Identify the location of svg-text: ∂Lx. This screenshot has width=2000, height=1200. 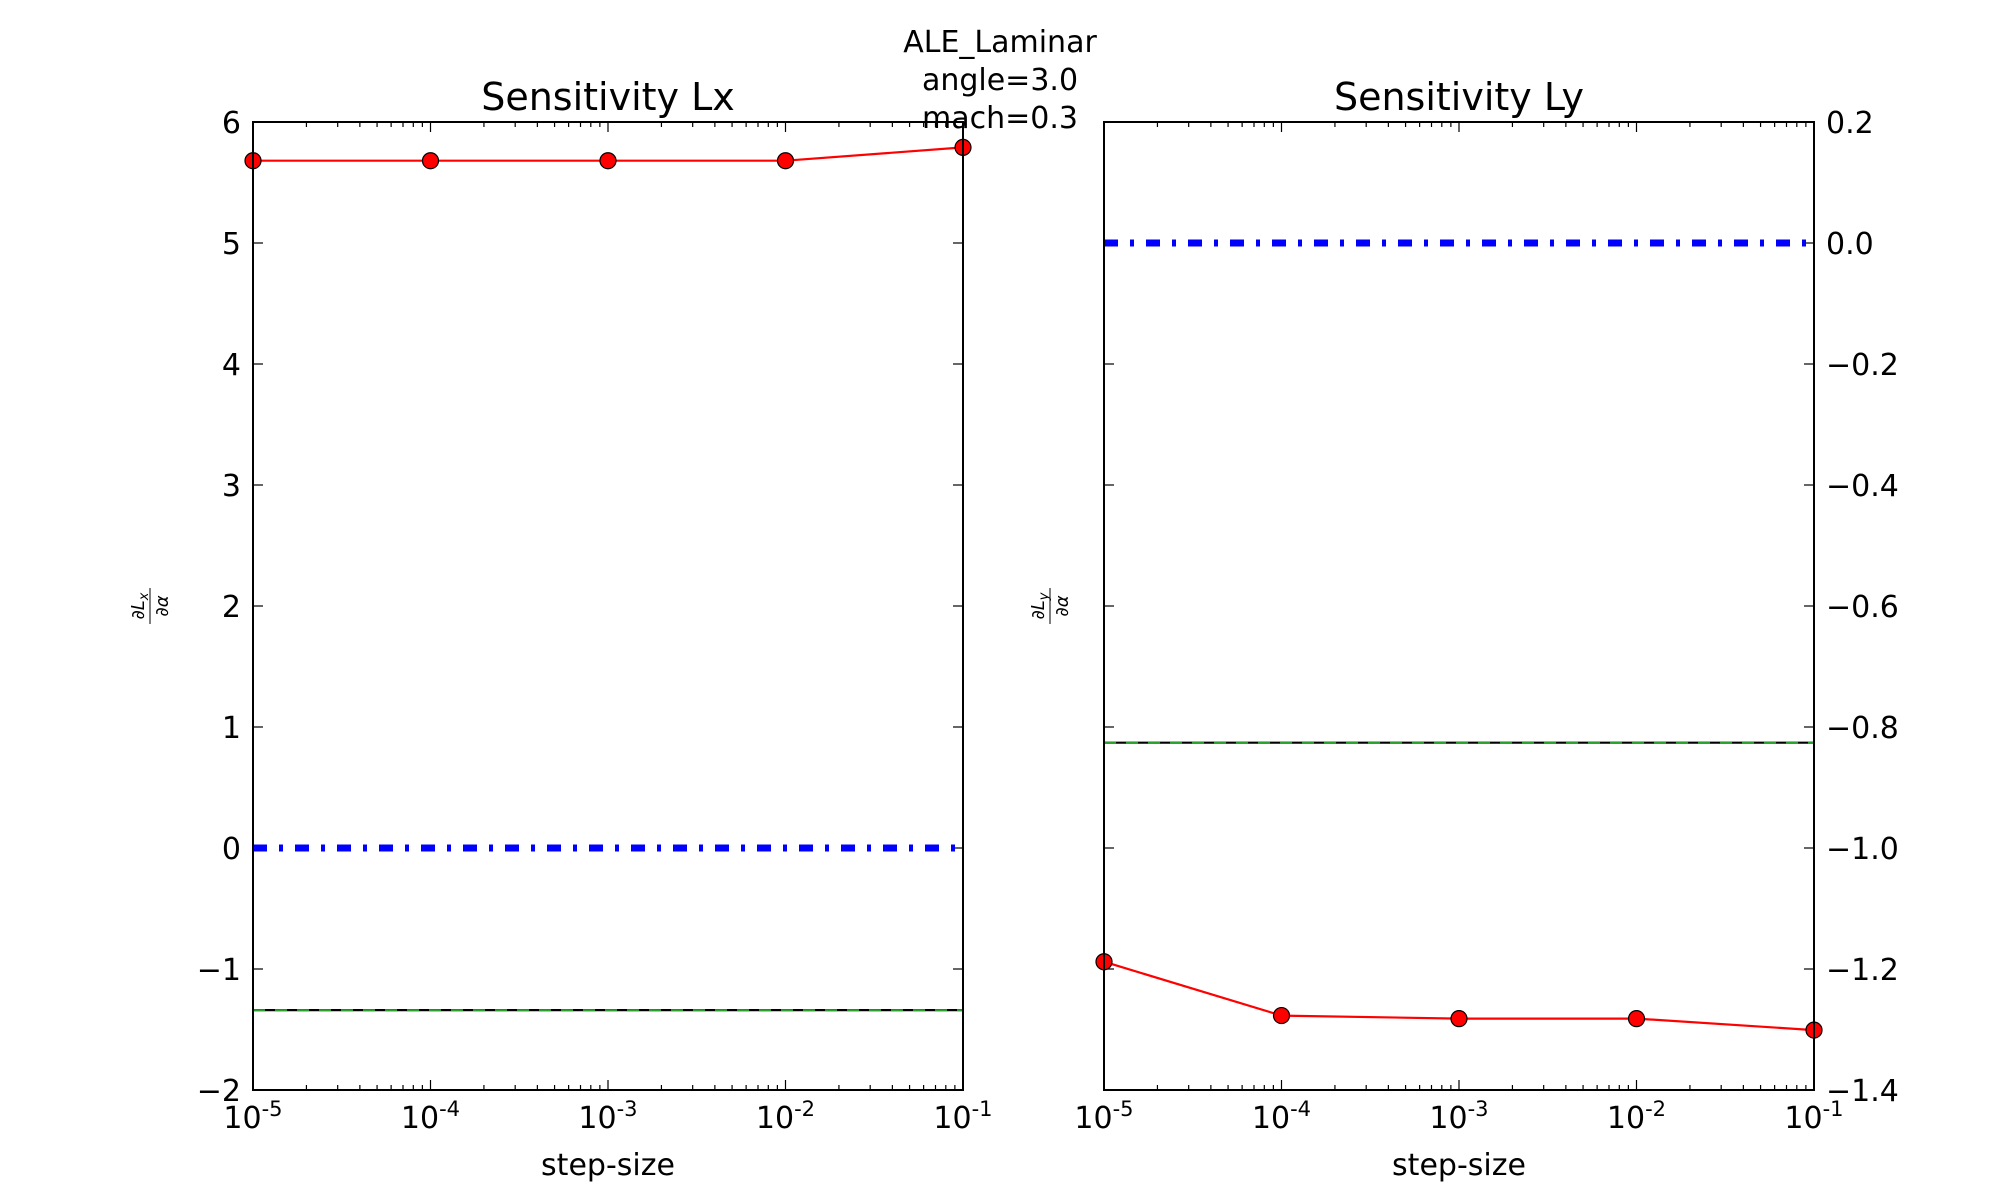
(140, 605).